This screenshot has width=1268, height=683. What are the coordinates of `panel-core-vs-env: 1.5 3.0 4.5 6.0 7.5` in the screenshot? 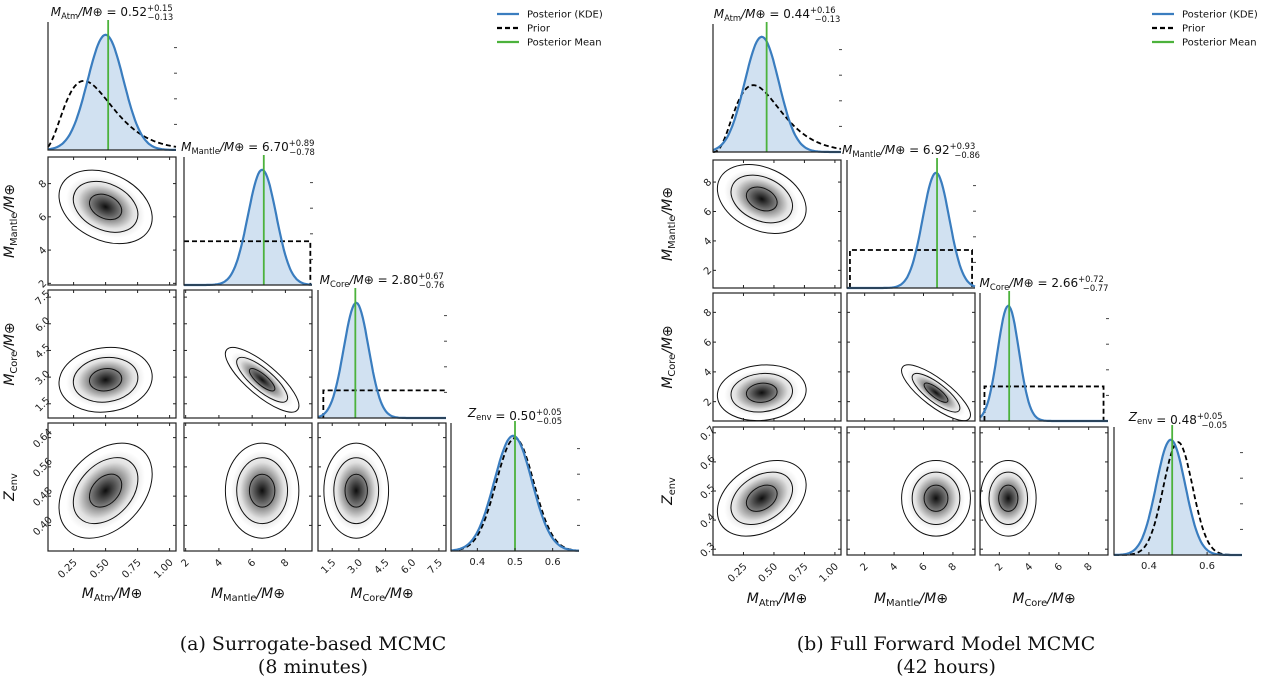 It's located at (382, 499).